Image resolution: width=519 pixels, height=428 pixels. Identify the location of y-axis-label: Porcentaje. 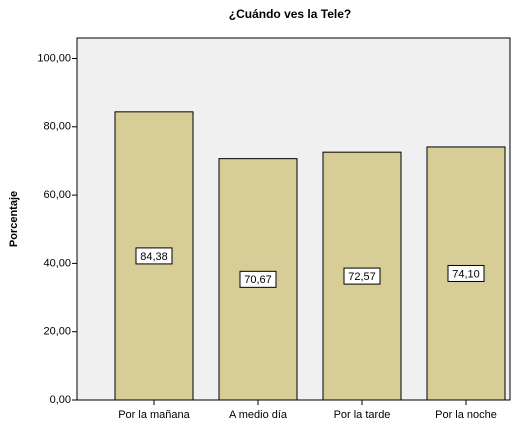
(14, 219).